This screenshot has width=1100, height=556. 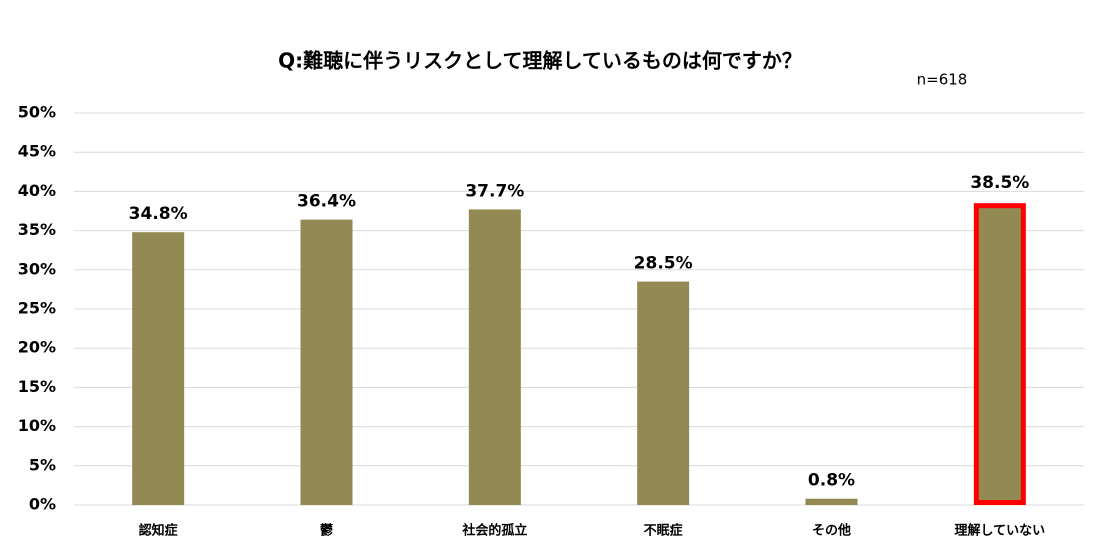 What do you see at coordinates (37, 268) in the screenshot?
I see `y-tick-label: 30%` at bounding box center [37, 268].